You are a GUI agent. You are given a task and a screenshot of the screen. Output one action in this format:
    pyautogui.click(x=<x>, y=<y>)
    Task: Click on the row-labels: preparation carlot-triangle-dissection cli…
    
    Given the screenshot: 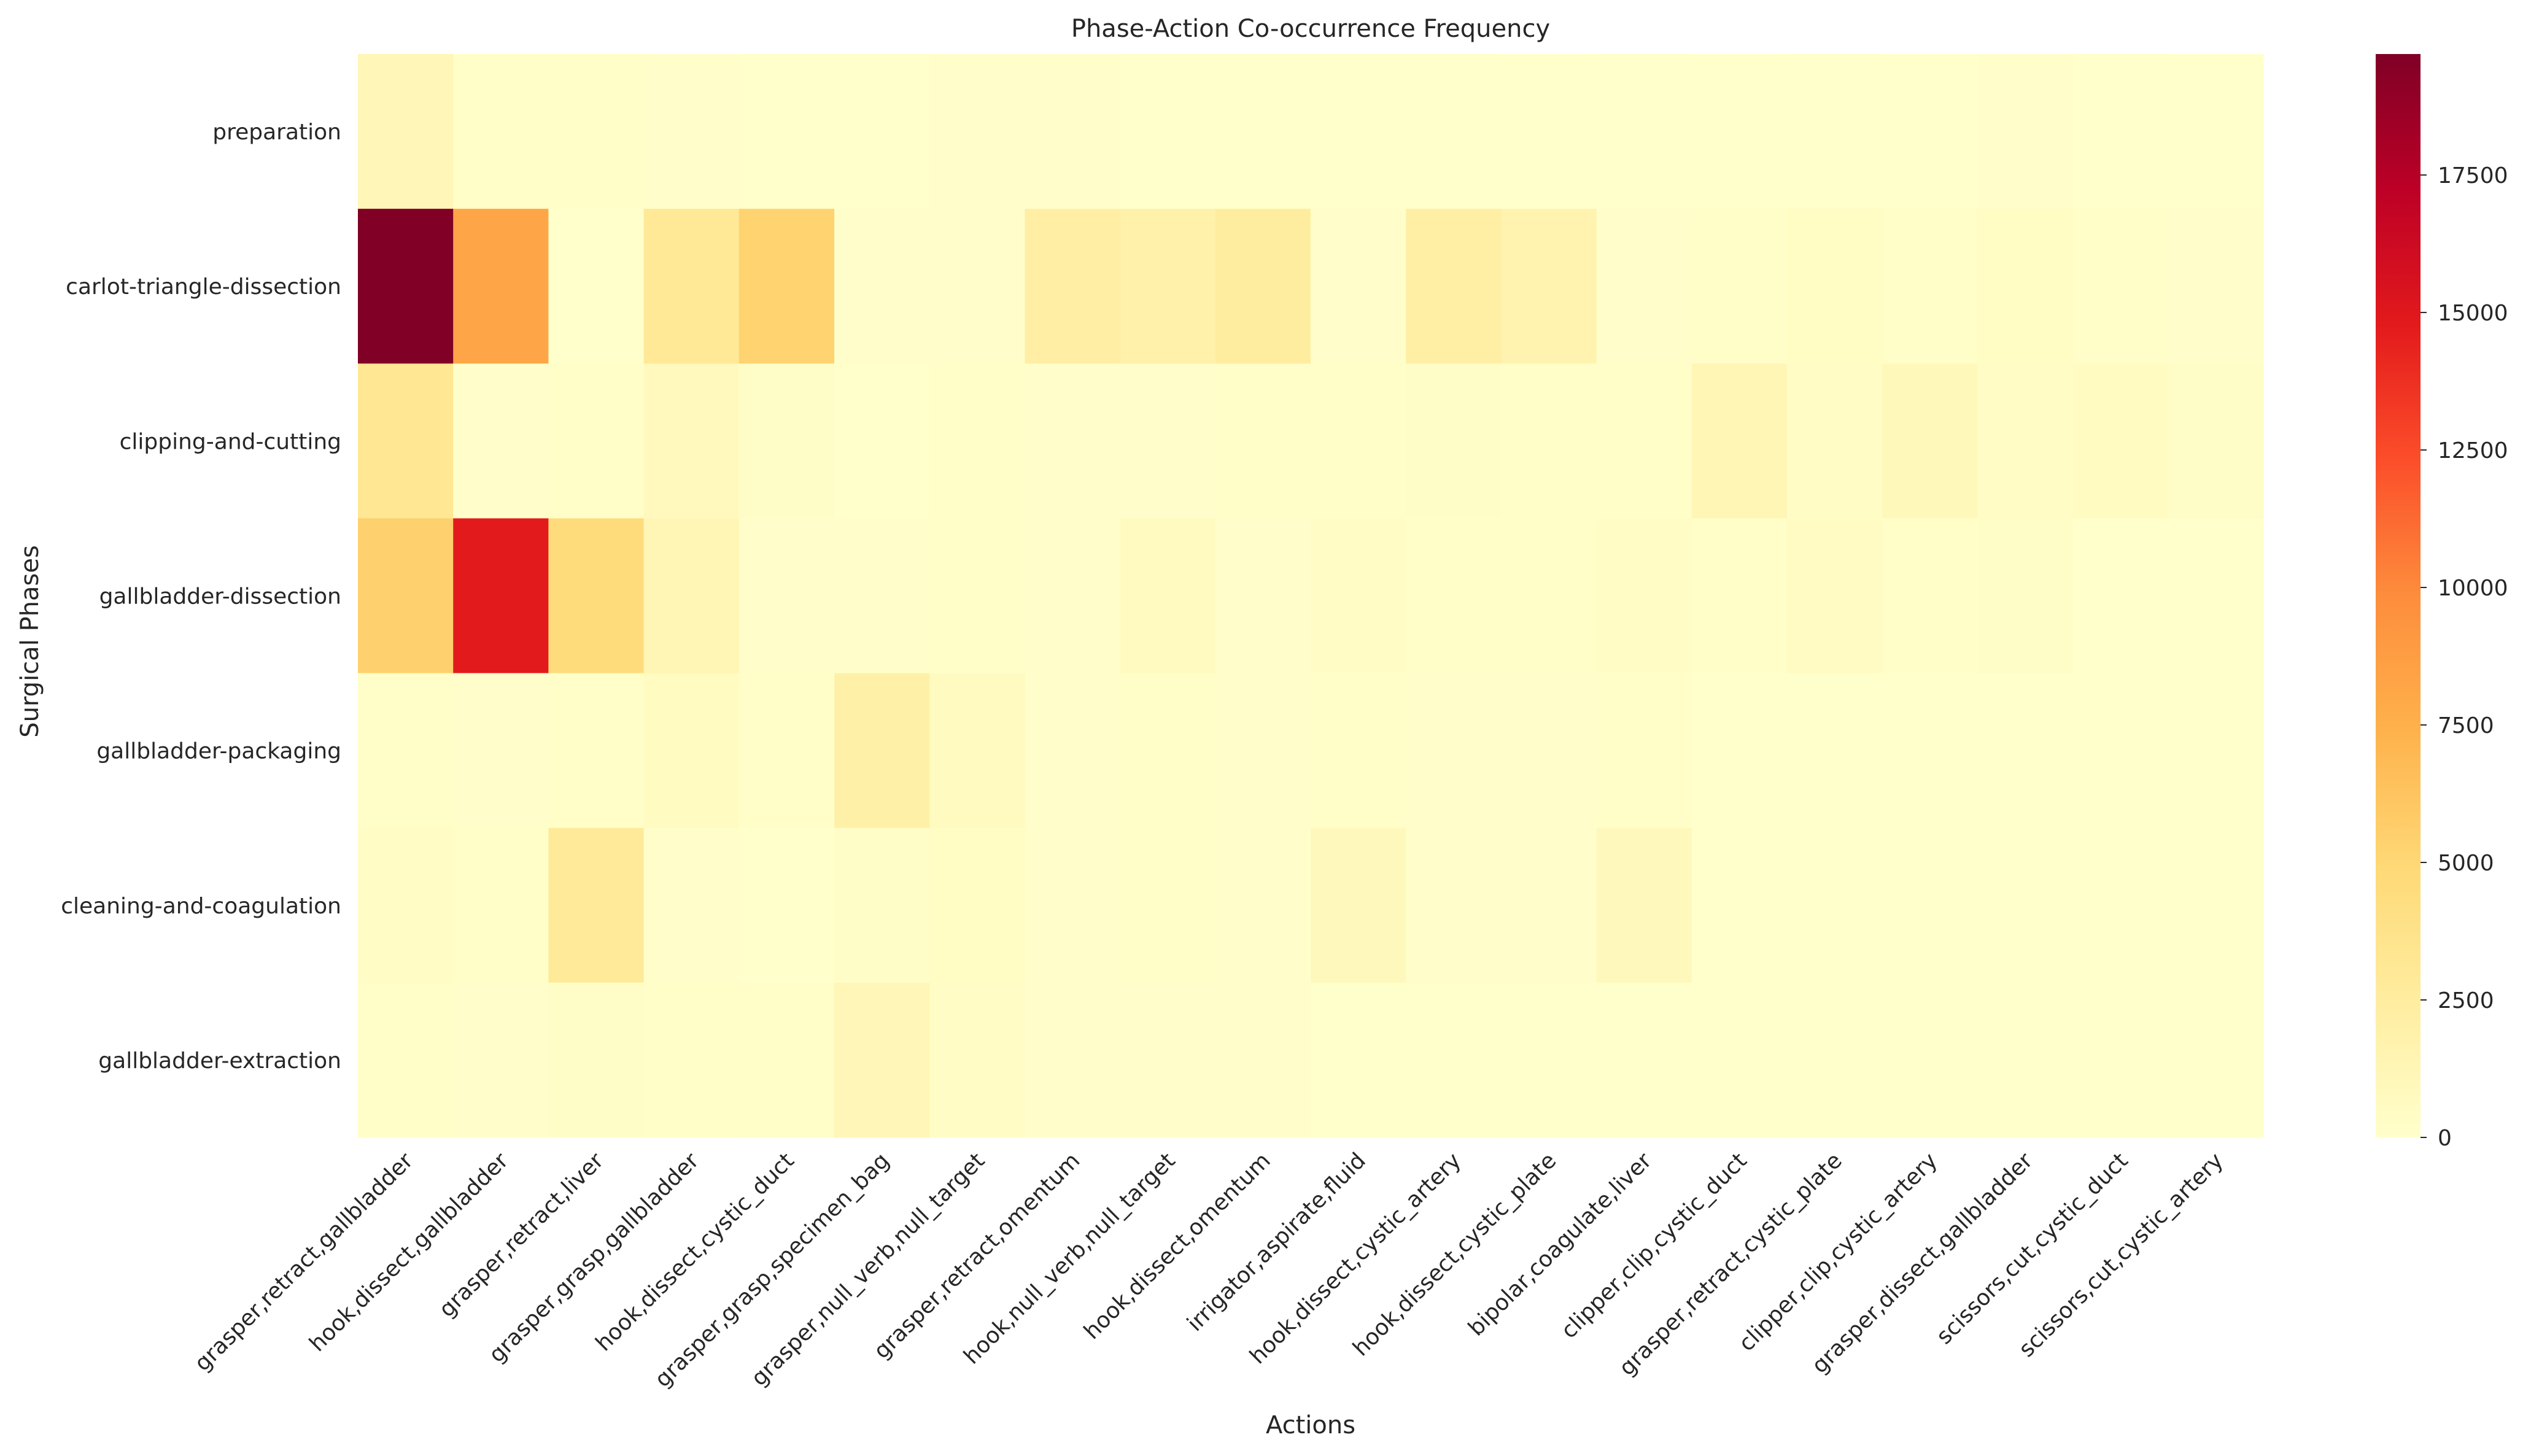 What is the action you would take?
    pyautogui.click(x=201, y=597)
    